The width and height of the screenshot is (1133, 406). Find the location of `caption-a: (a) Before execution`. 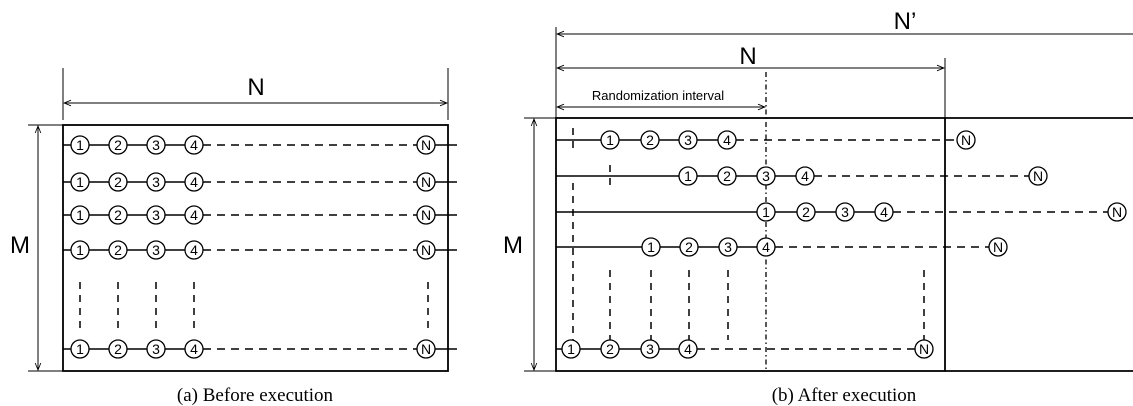

caption-a: (a) Before execution is located at coordinates (255, 395).